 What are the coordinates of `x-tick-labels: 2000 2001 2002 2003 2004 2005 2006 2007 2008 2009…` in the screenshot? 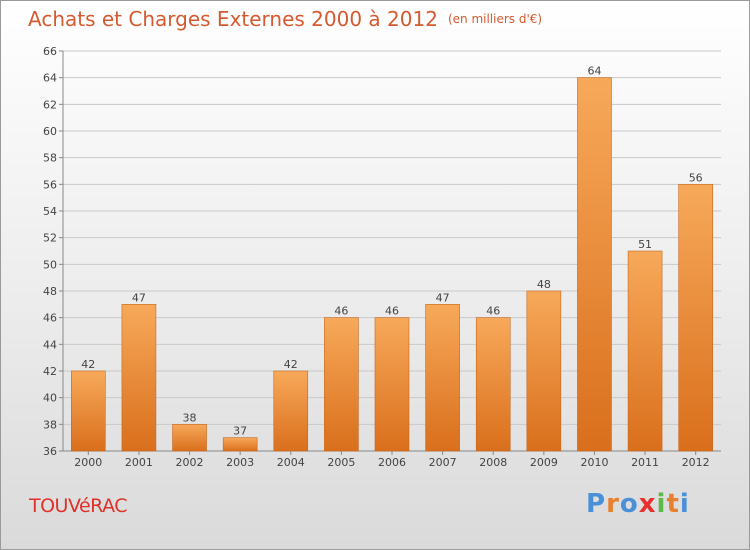 It's located at (392, 460).